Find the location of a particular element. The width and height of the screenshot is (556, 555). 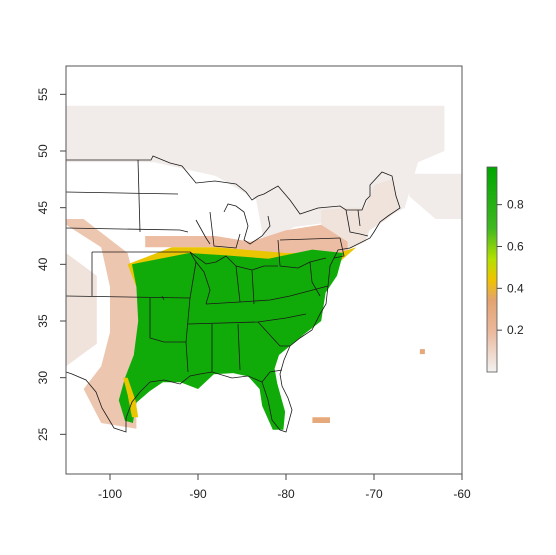

x-tick-label: -90 is located at coordinates (198, 494).